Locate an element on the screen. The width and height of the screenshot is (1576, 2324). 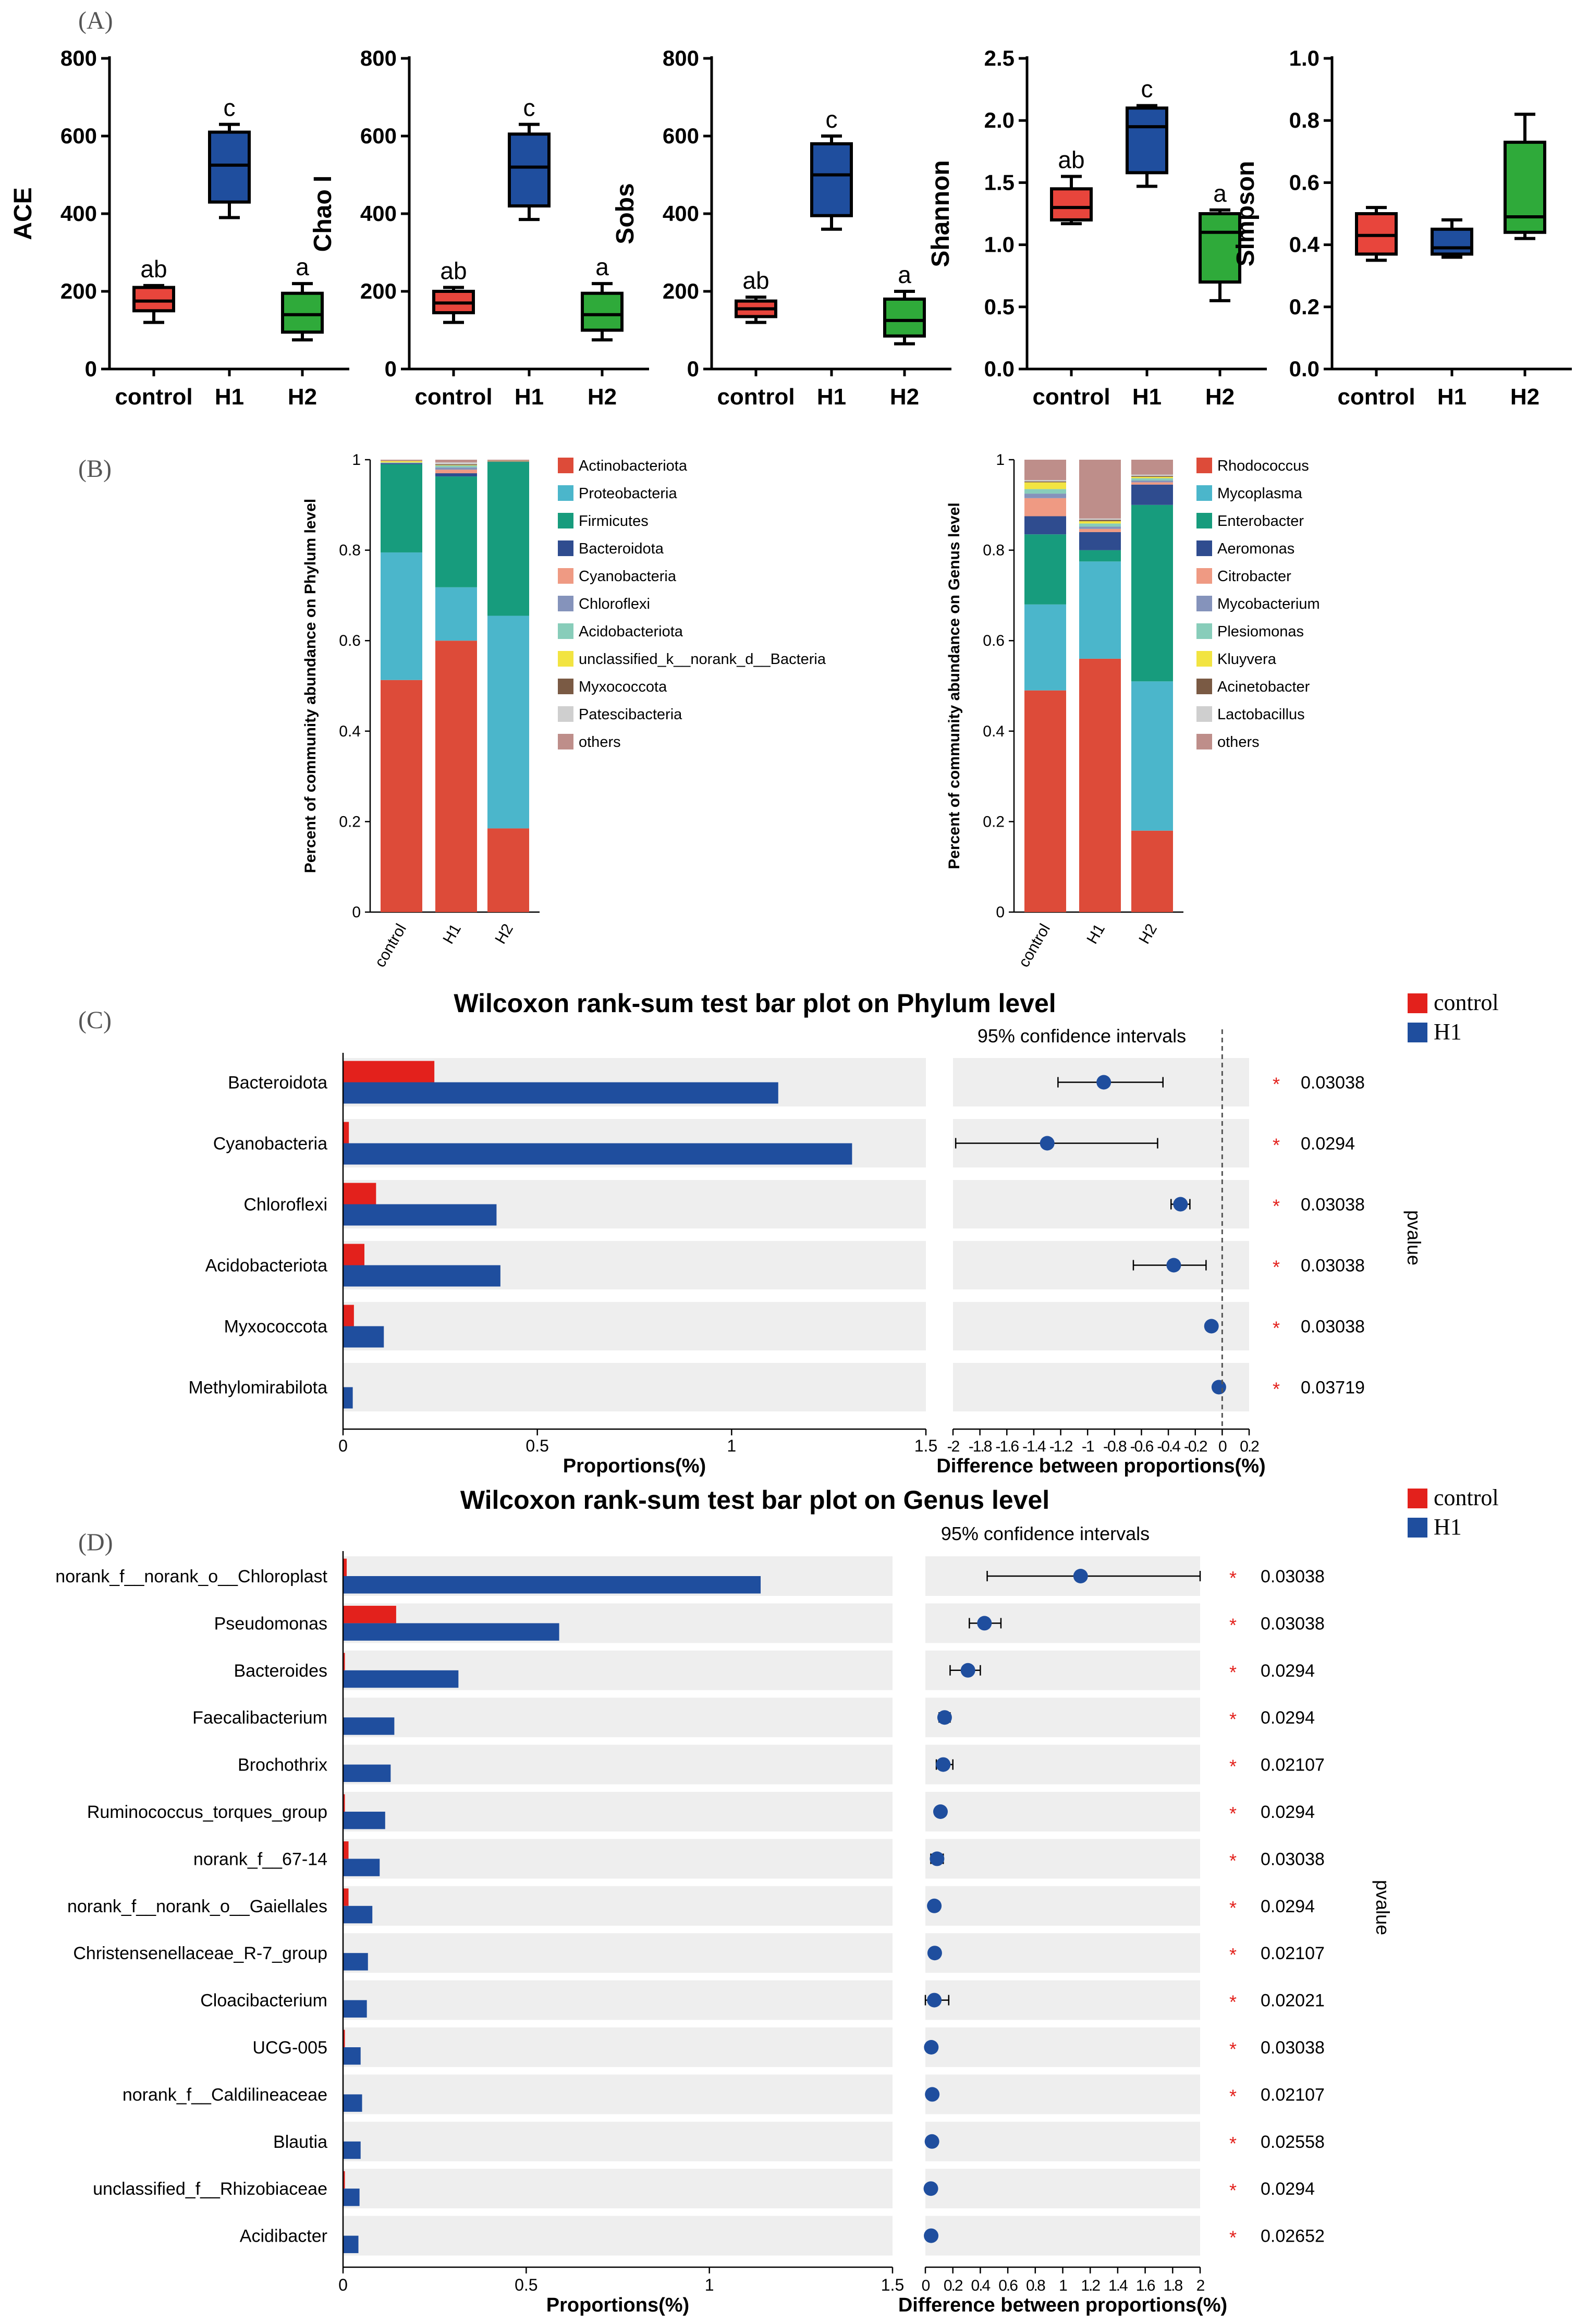
p-value: 0.0294 is located at coordinates (1288, 1671).